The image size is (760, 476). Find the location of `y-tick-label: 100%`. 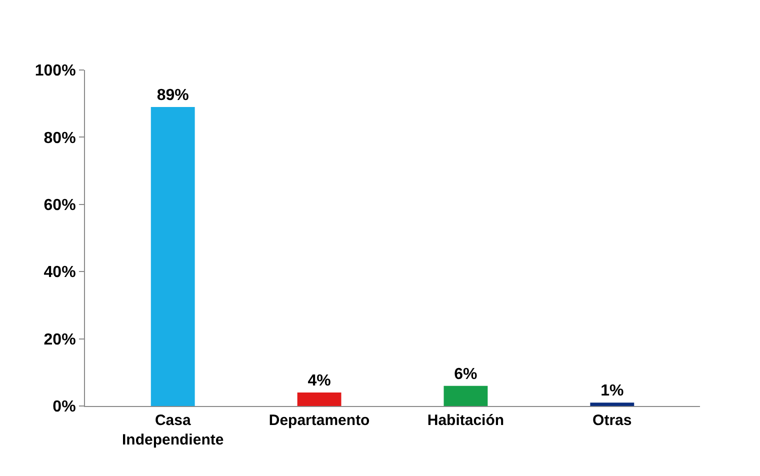

y-tick-label: 100% is located at coordinates (55, 71).